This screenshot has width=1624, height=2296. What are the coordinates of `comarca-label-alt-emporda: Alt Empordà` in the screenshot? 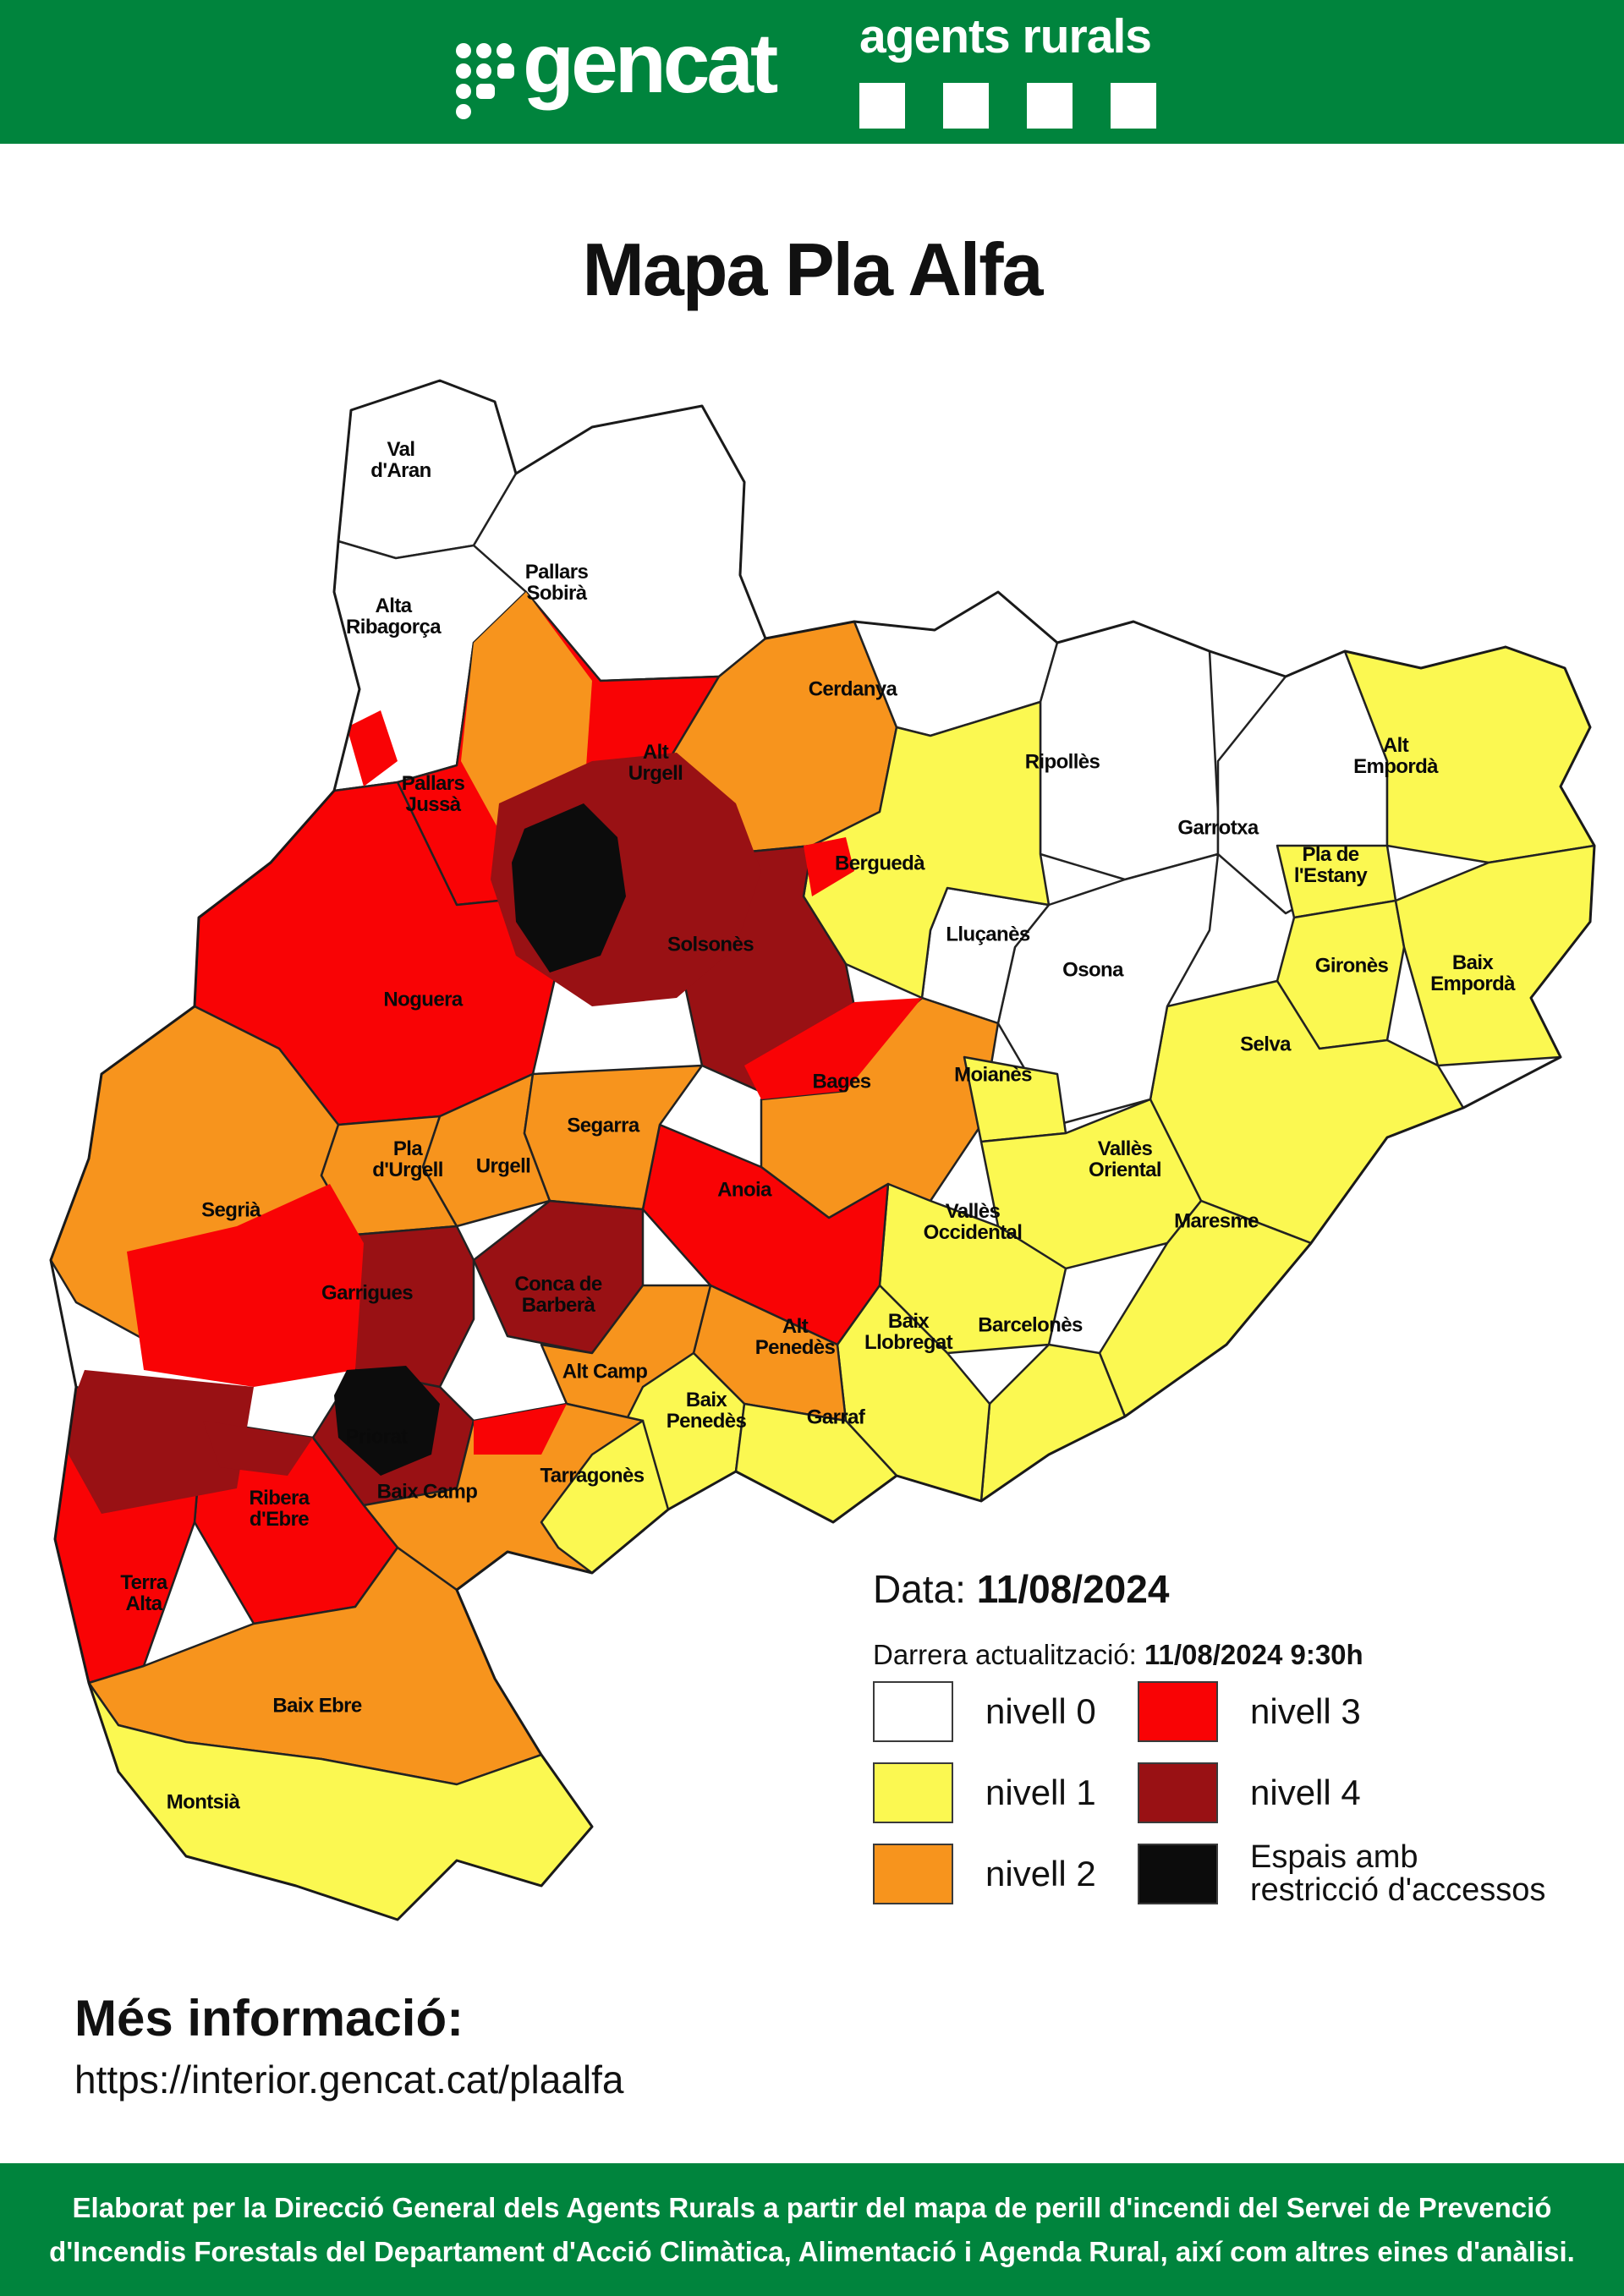 It's located at (1395, 756).